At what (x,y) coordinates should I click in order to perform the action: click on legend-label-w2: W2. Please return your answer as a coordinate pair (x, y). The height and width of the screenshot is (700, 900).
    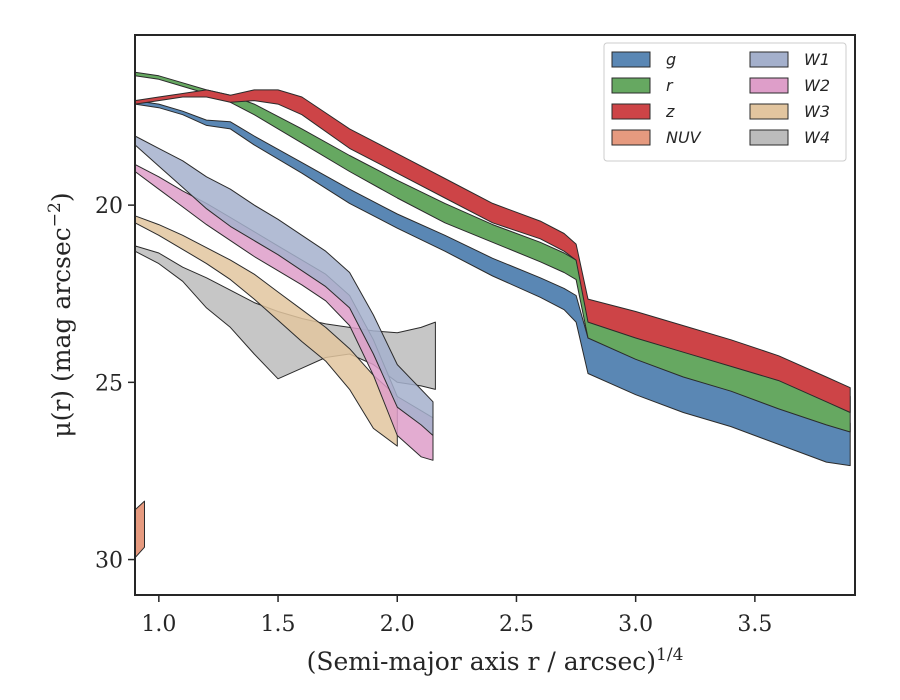
    Looking at the image, I should click on (817, 85).